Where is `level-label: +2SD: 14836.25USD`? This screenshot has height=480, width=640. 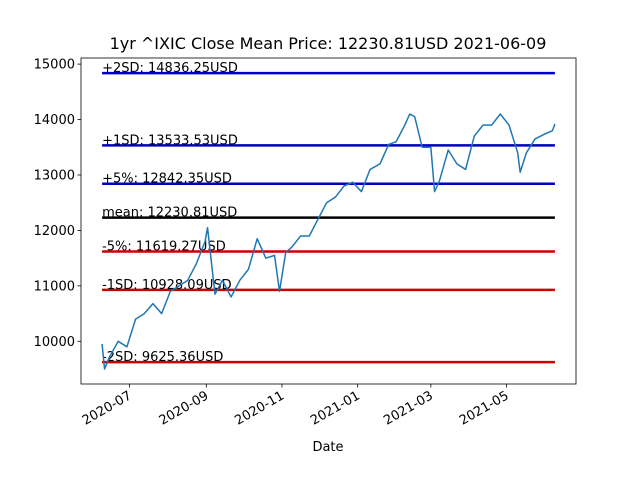
level-label: +2SD: 14836.25USD is located at coordinates (170, 68).